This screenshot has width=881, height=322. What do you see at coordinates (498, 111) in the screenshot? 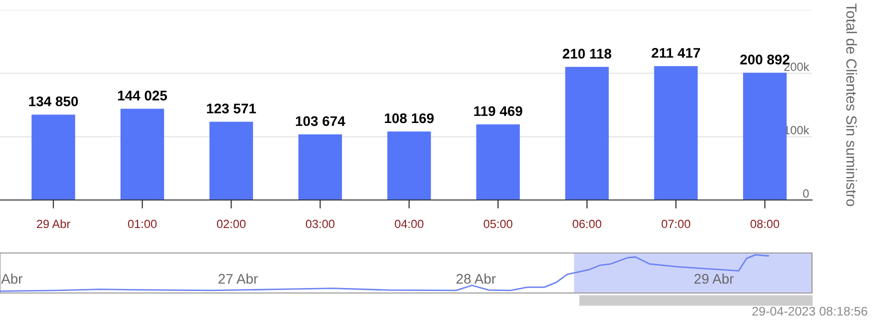
I see `data-label: 119 469` at bounding box center [498, 111].